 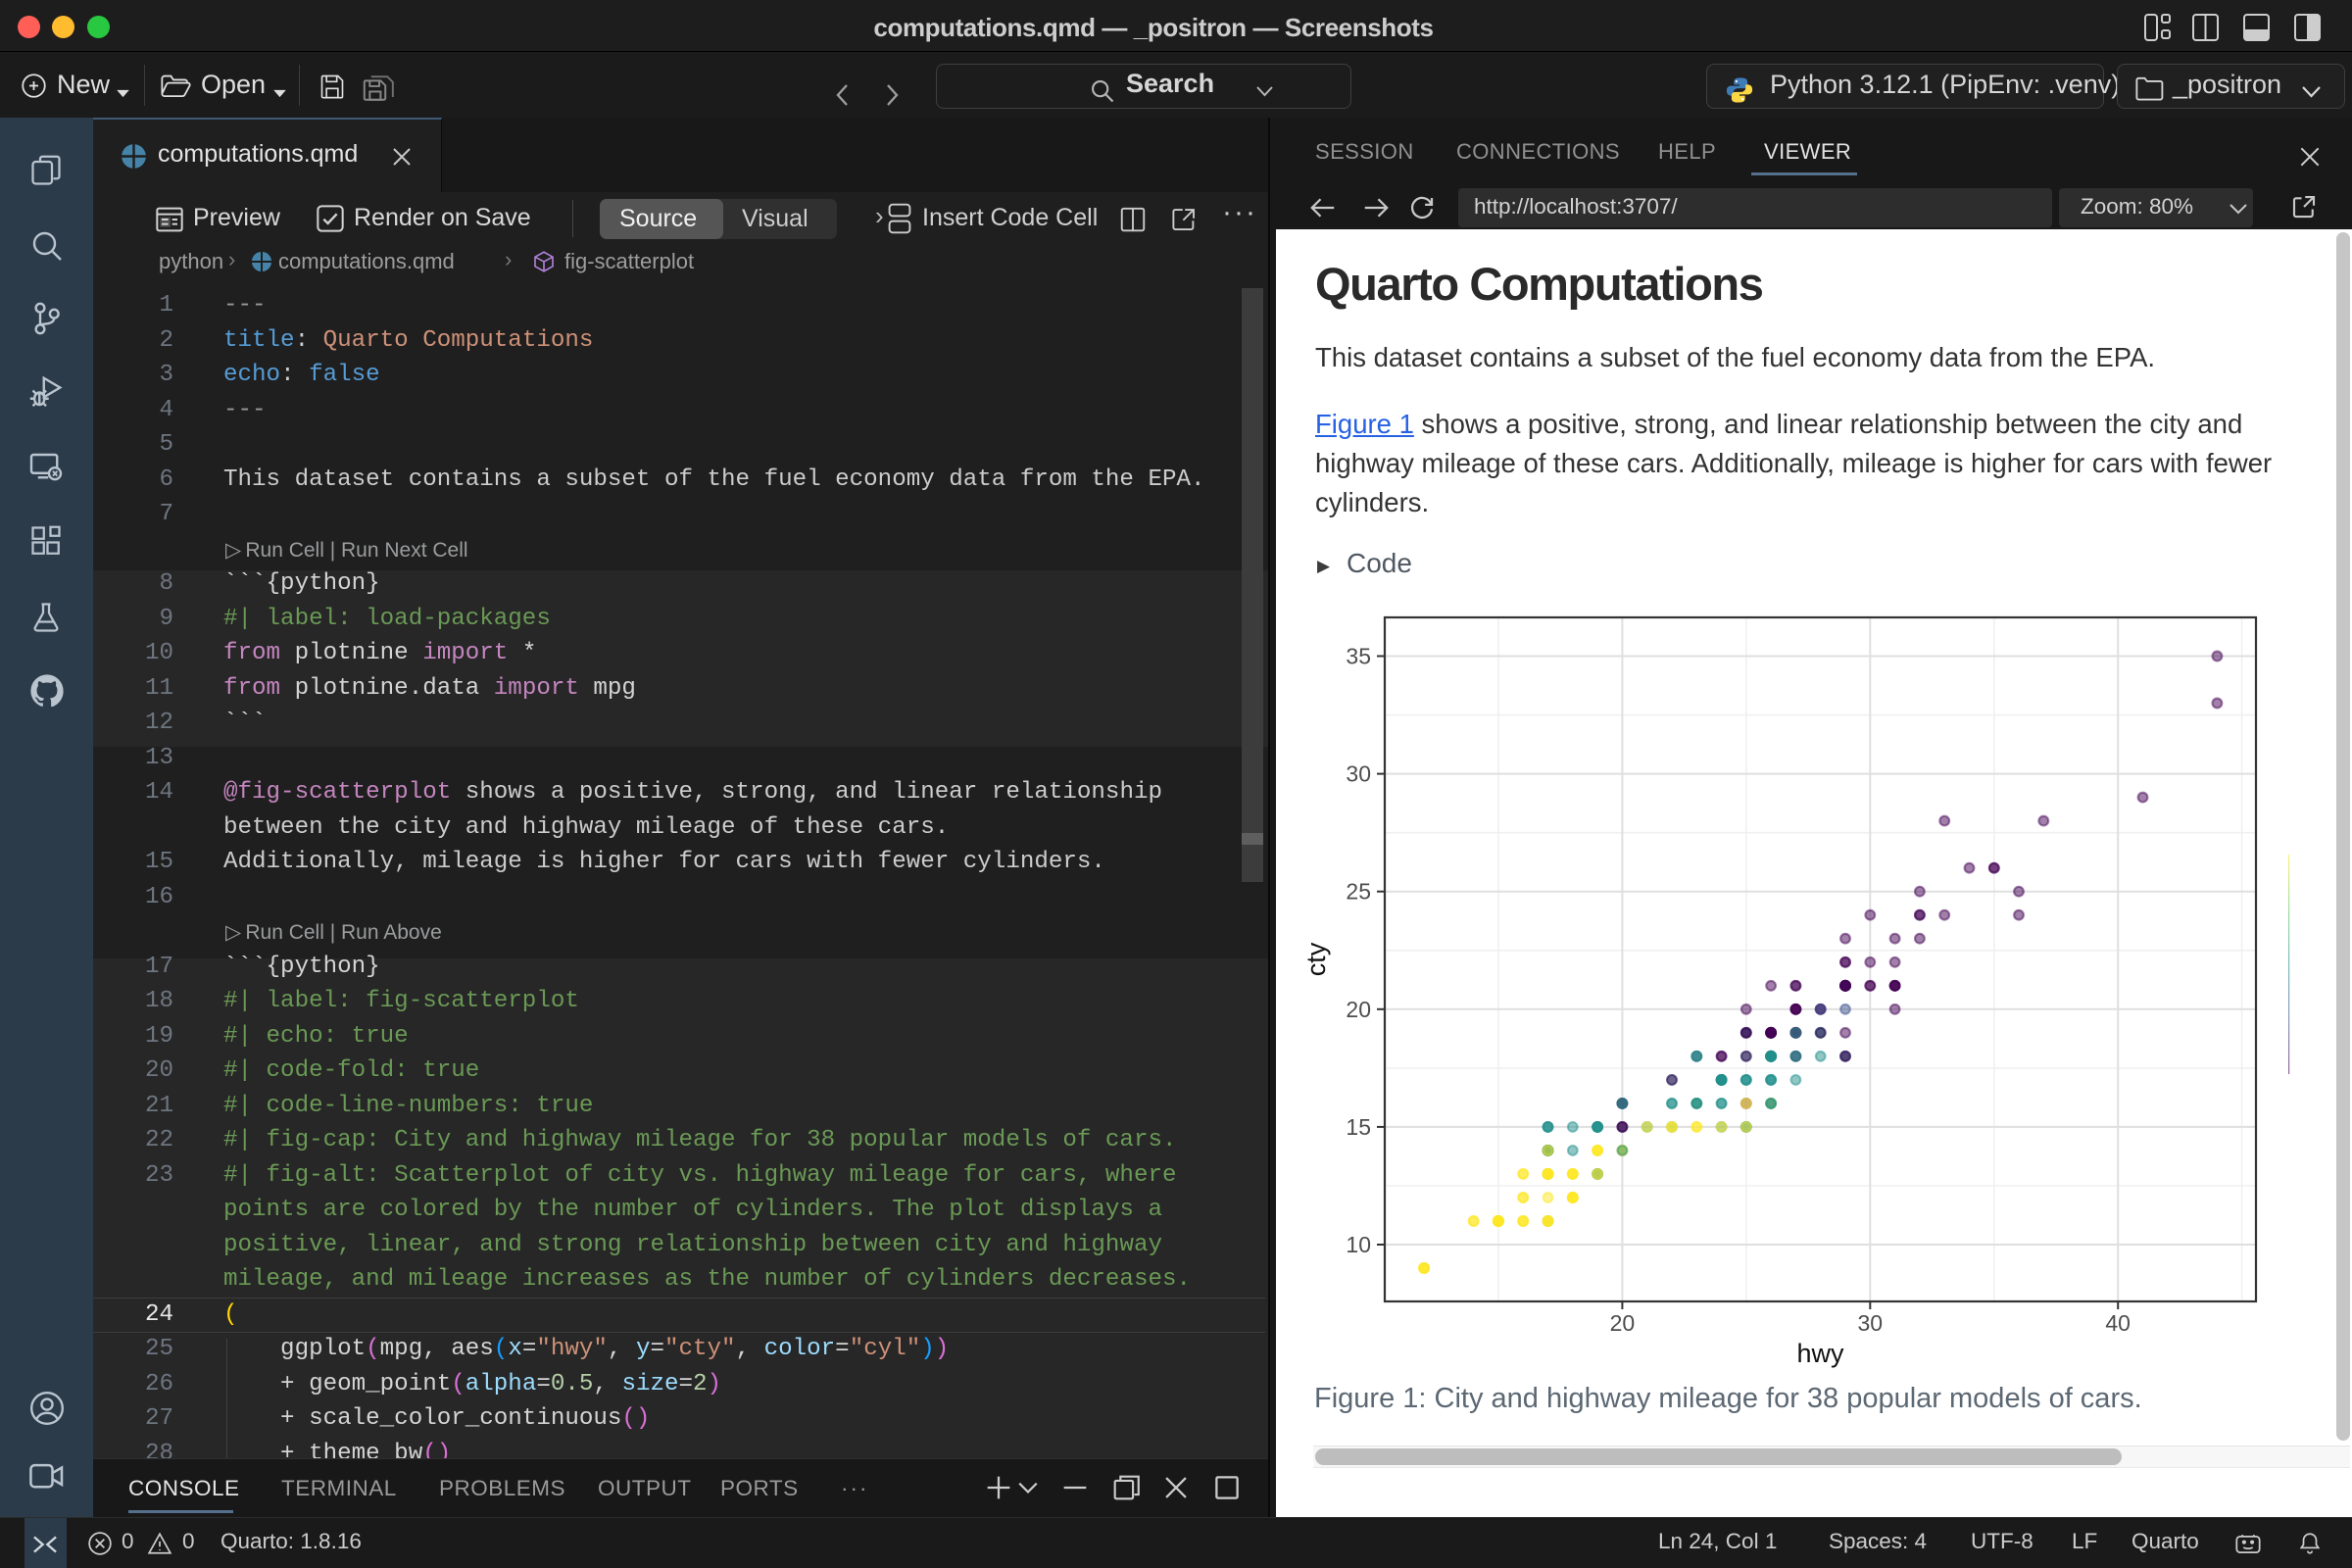 I want to click on svg-text: hwy, so click(x=1820, y=1353).